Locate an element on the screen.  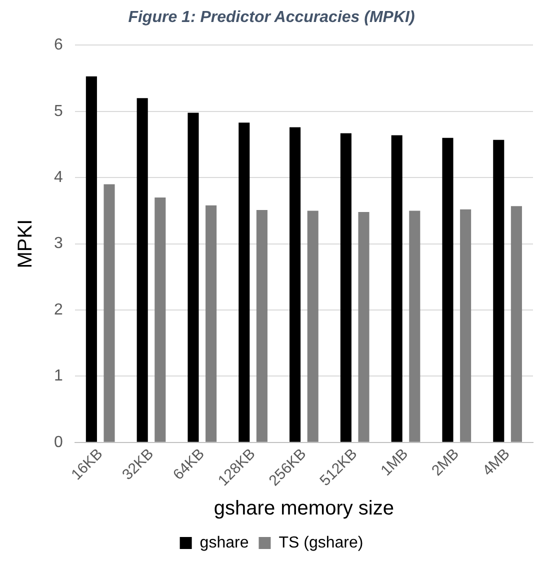
legend-label: TS (gshare) is located at coordinates (321, 543).